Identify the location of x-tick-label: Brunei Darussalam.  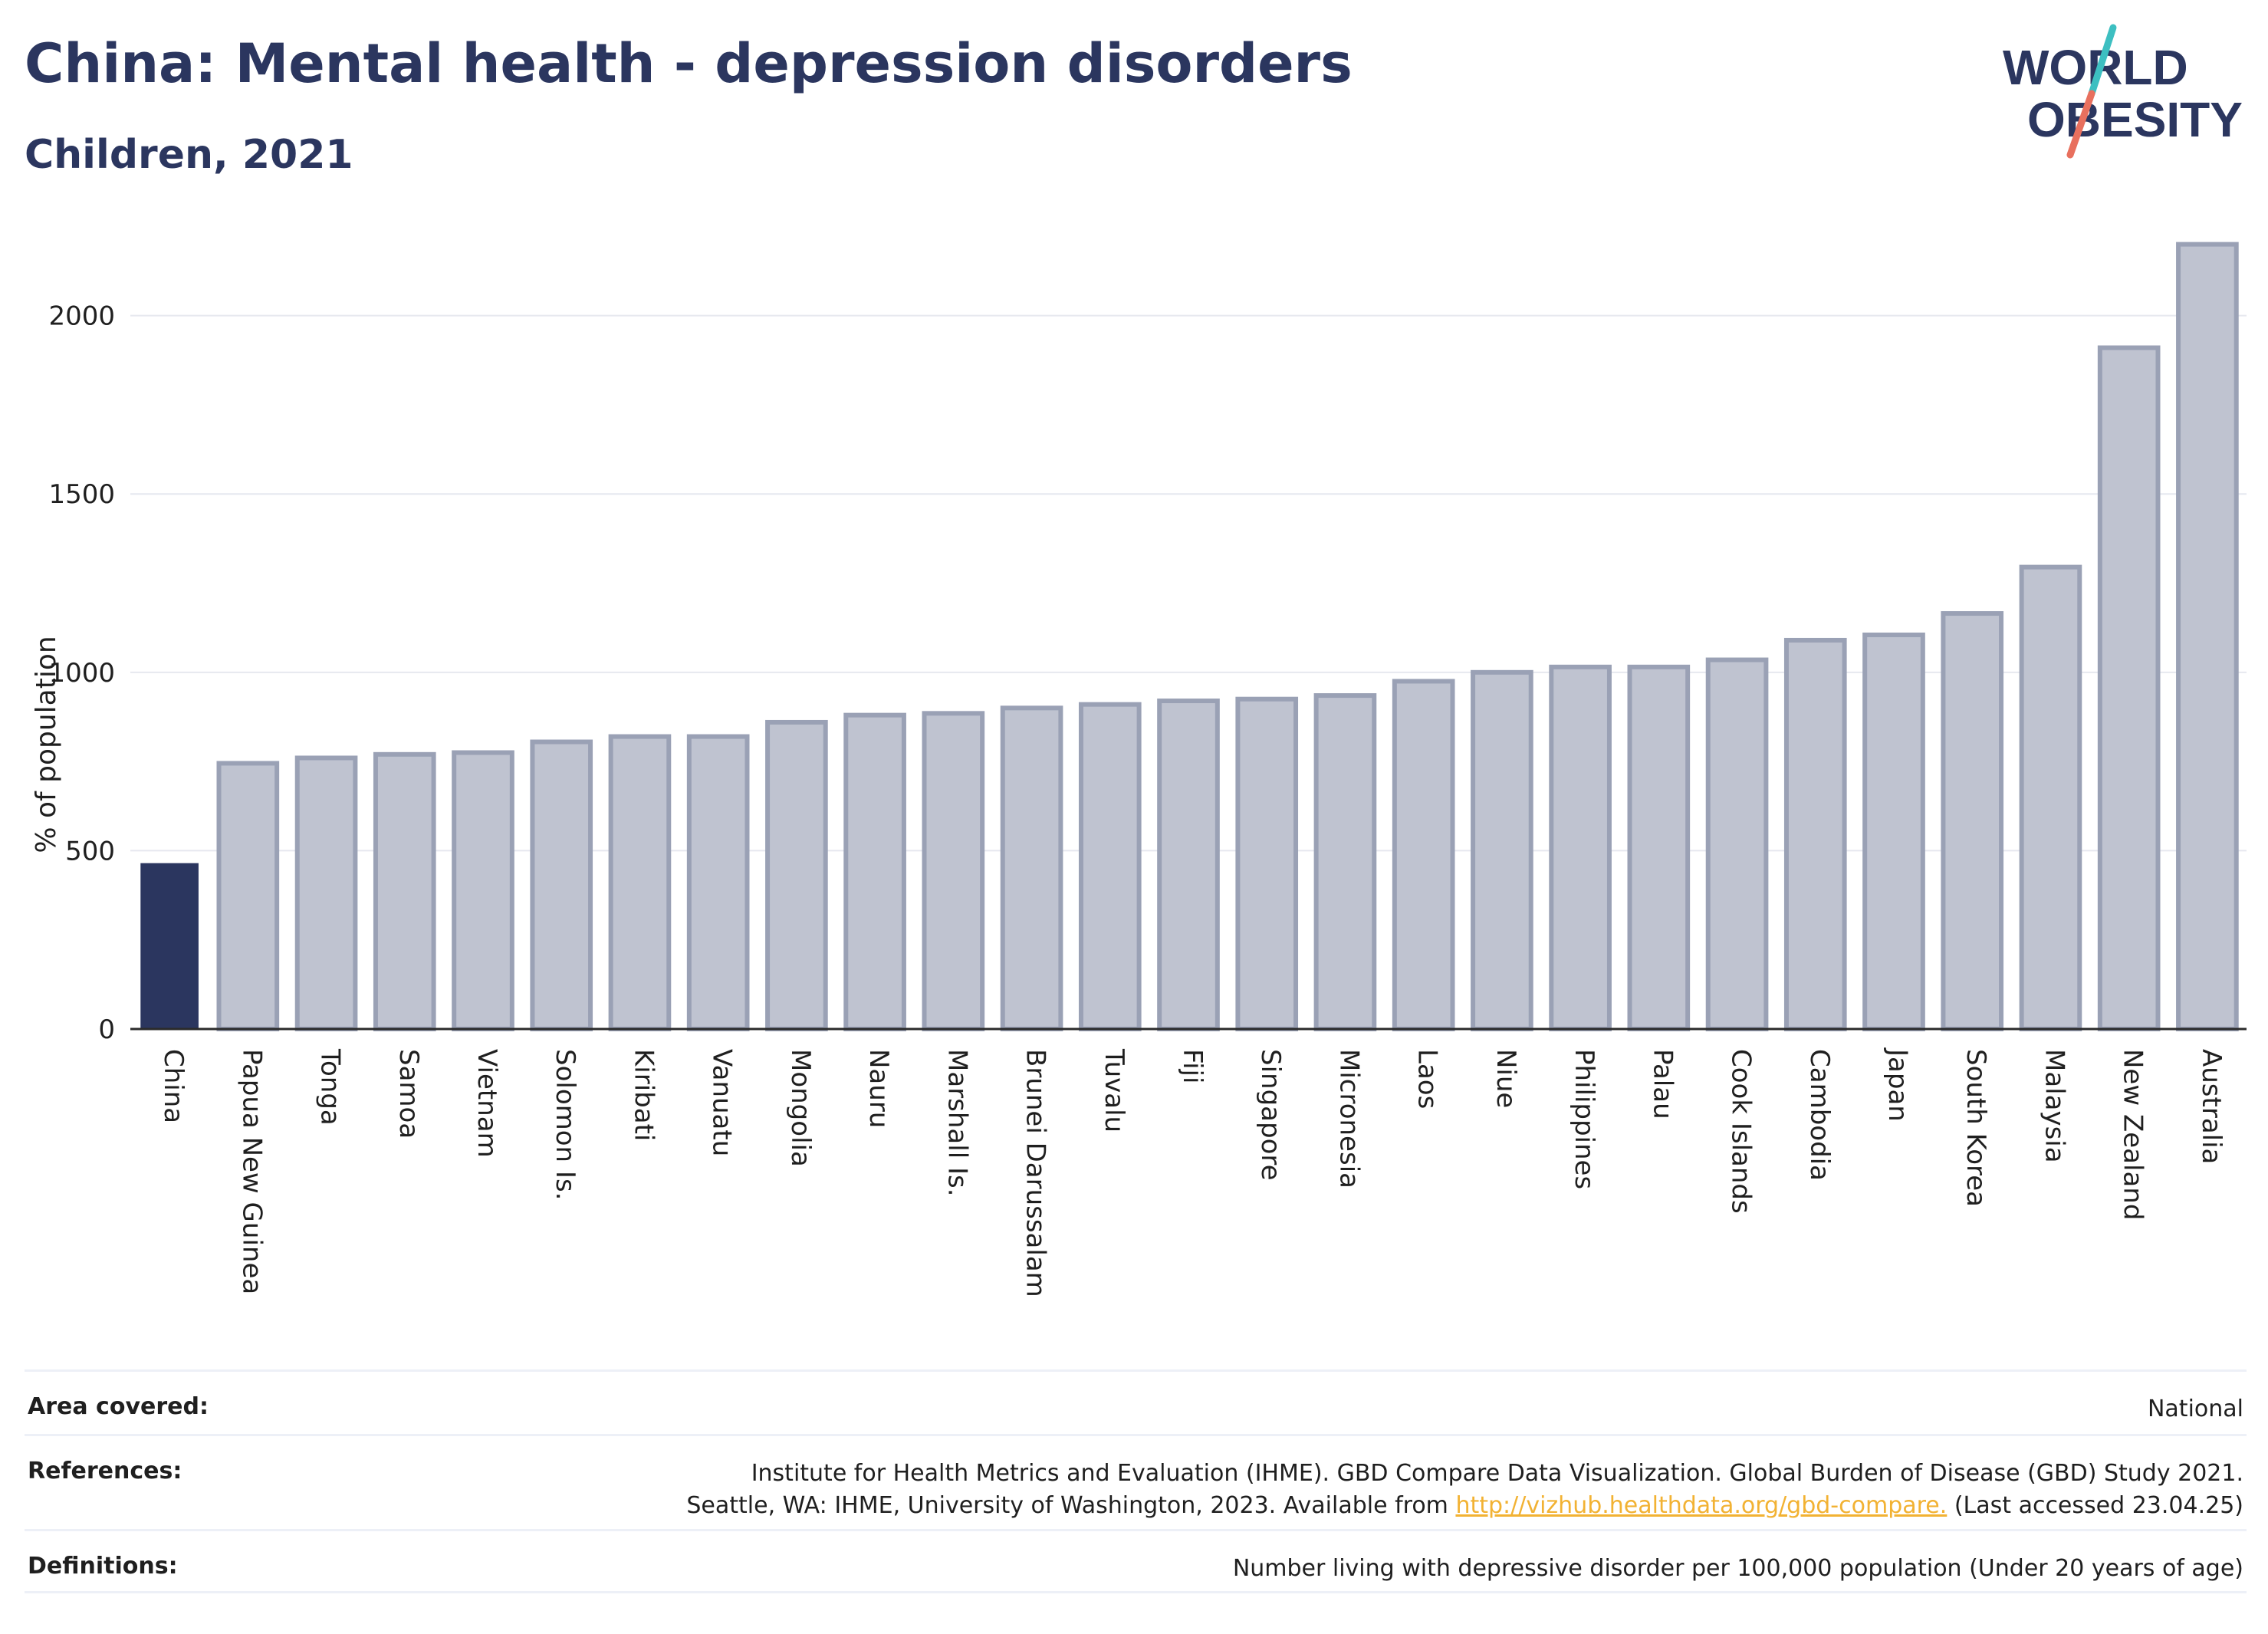
(1036, 1173).